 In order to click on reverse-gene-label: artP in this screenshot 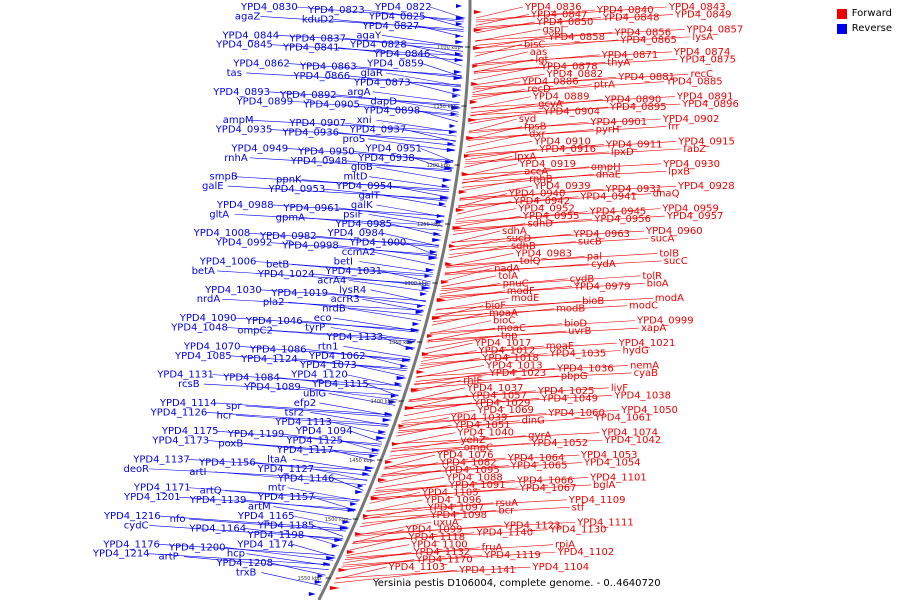, I will do `click(168, 557)`.